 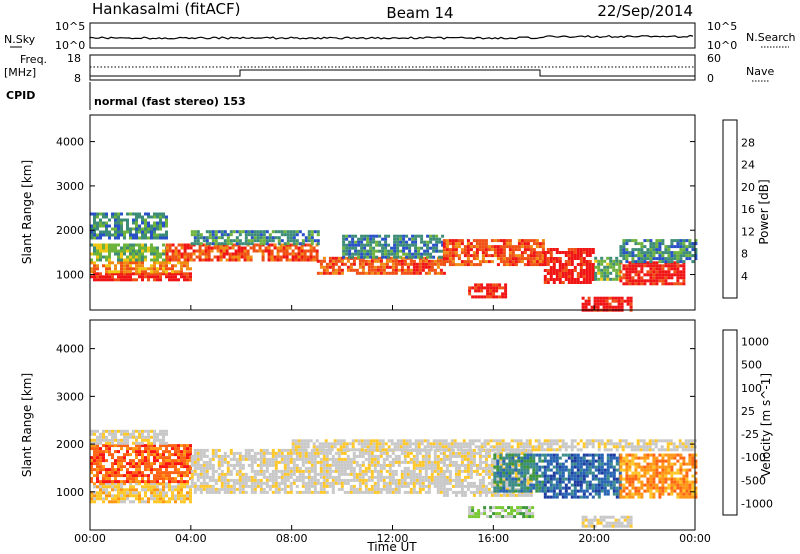 What do you see at coordinates (757, 503) in the screenshot?
I see `velocity-colorbar-tick-7: -1000` at bounding box center [757, 503].